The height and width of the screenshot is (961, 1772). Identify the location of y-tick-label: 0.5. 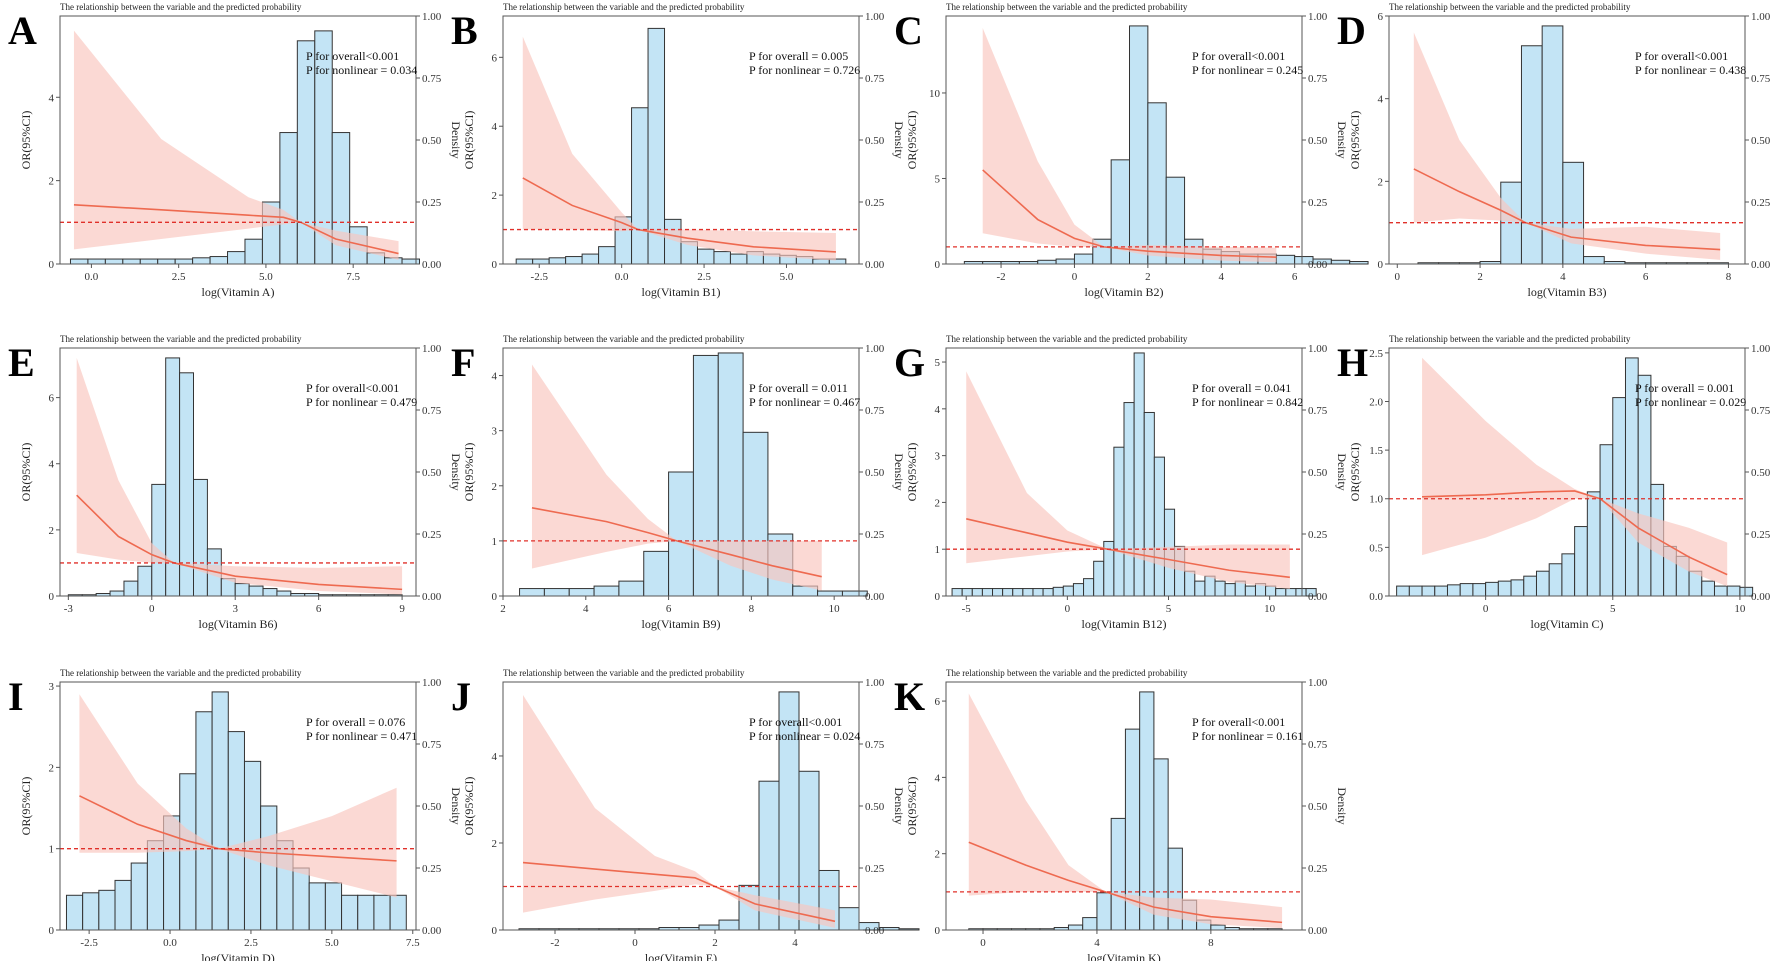
(1376, 548).